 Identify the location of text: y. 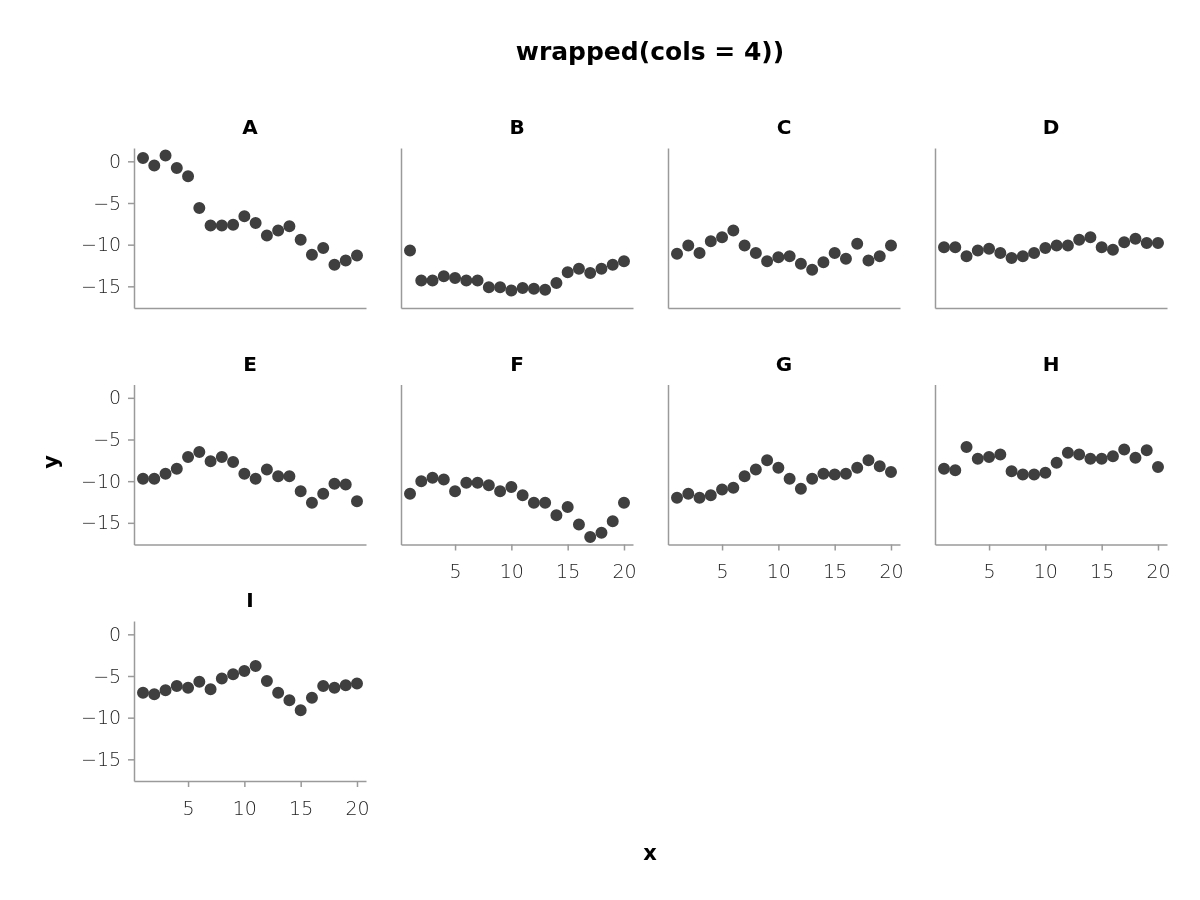
(51, 461).